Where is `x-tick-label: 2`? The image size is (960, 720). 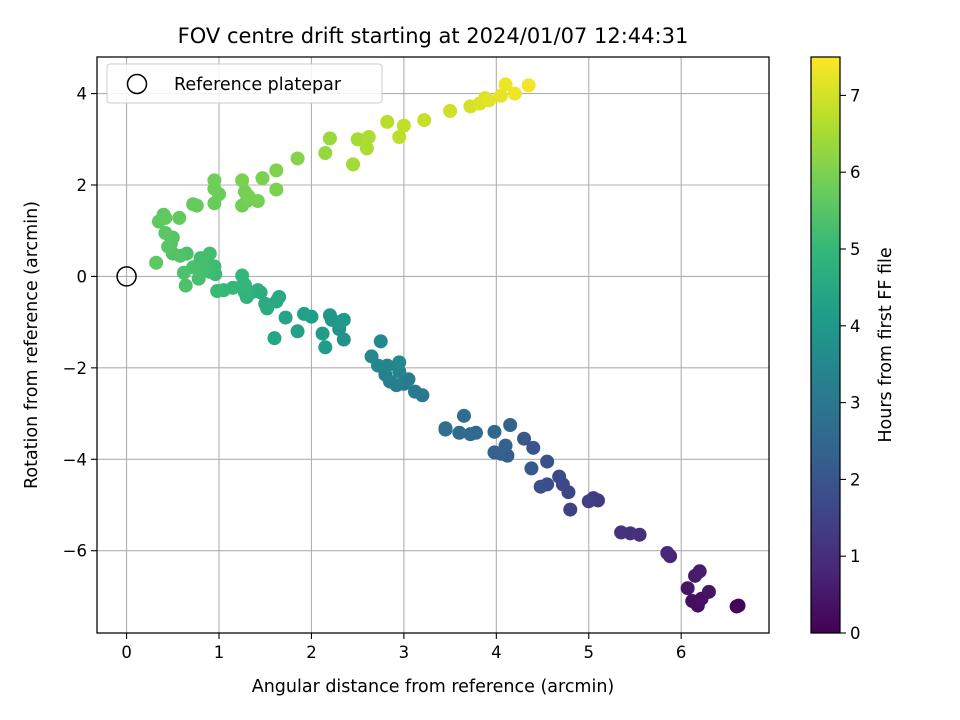
x-tick-label: 2 is located at coordinates (311, 652).